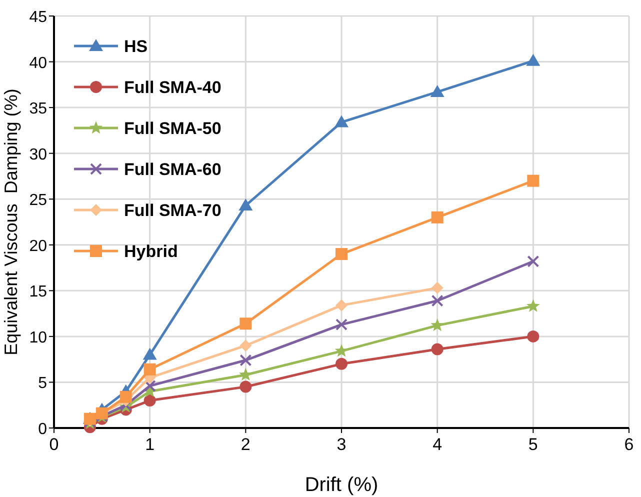  Describe the element at coordinates (38, 109) in the screenshot. I see `y-tick-label: 35` at that location.